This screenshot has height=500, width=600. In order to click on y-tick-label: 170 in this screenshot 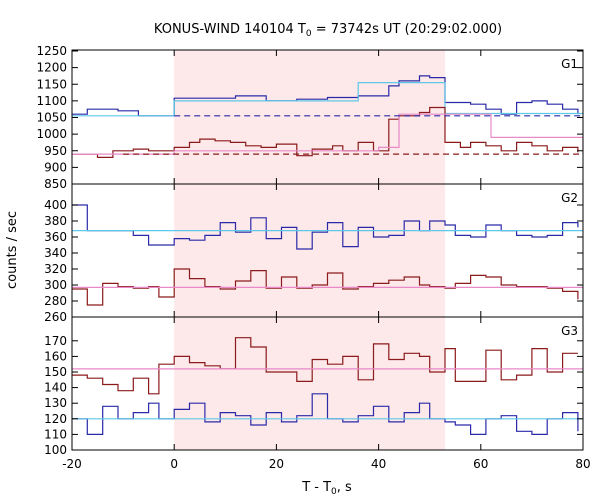, I will do `click(55, 341)`.